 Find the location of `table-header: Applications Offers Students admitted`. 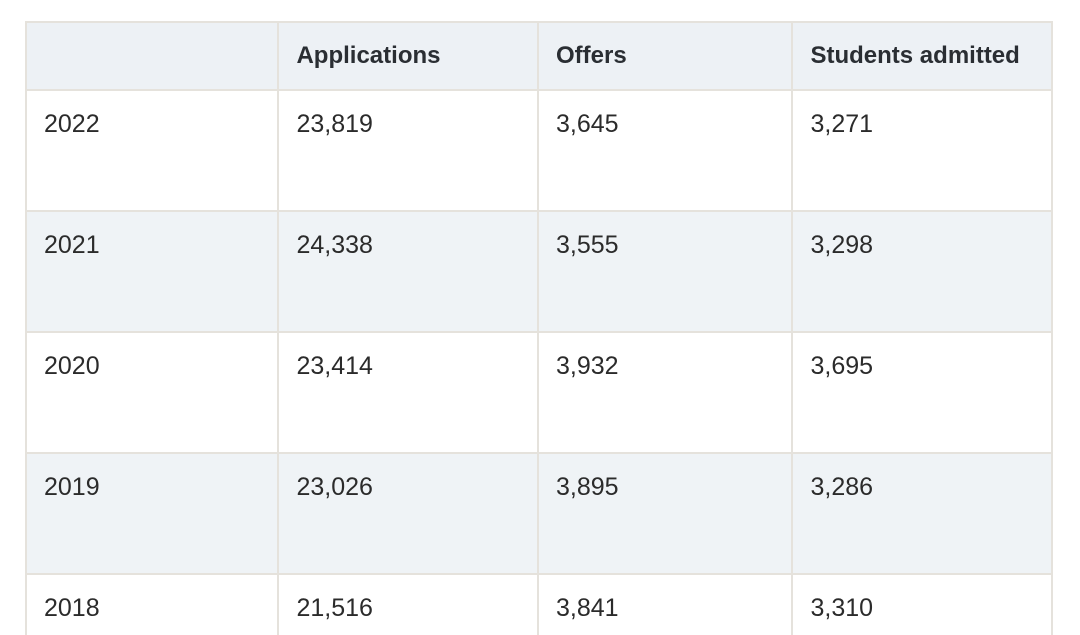

table-header: Applications Offers Students admitted is located at coordinates (538, 56).